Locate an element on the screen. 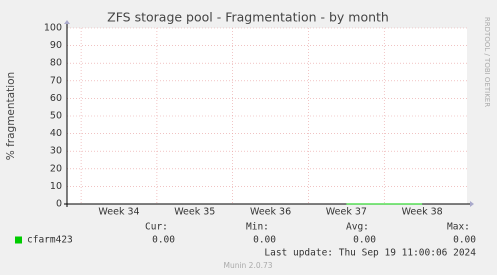 The width and height of the screenshot is (497, 275). x-tick-label: Week 36 is located at coordinates (270, 212).